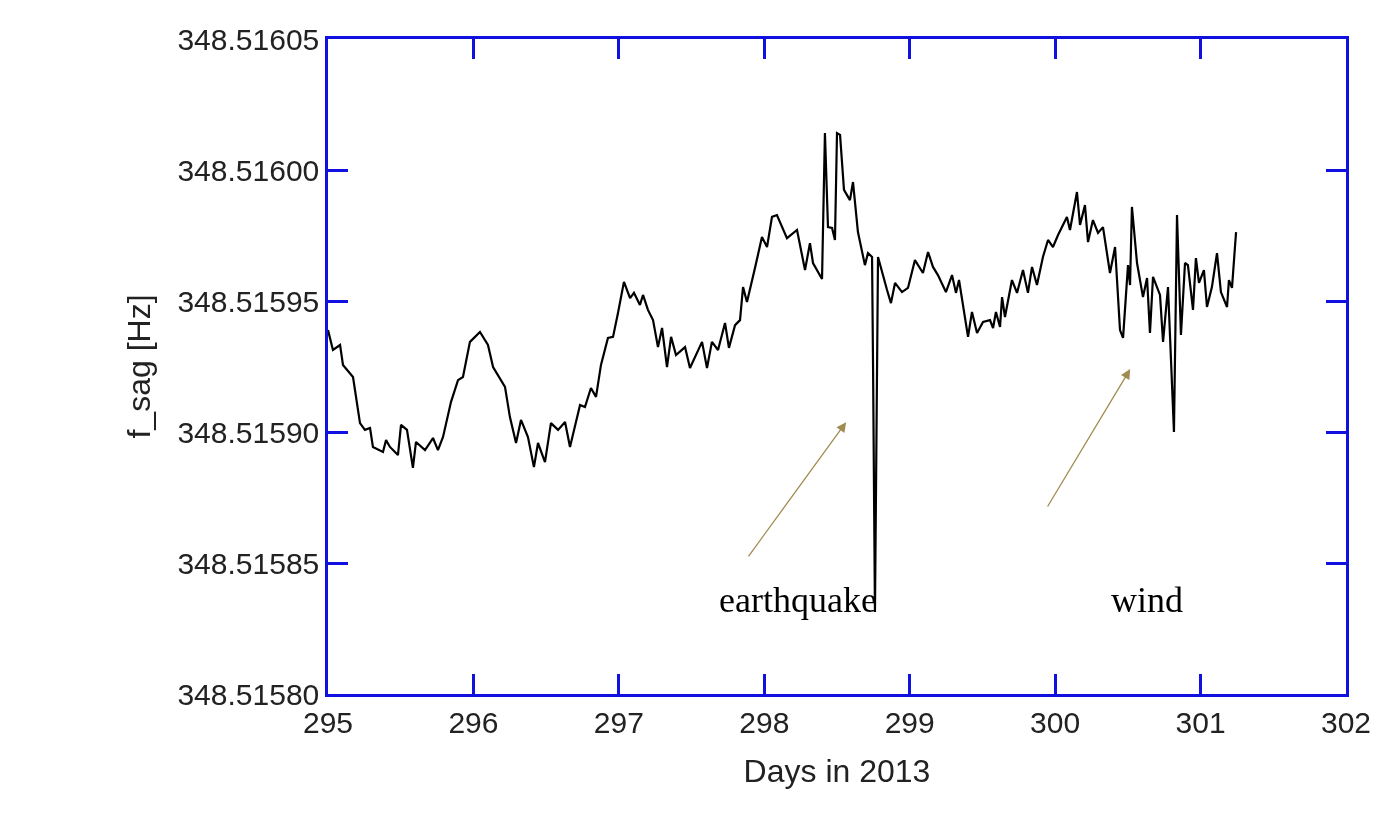 This screenshot has width=1392, height=829. What do you see at coordinates (248, 301) in the screenshot?
I see `y-tick-label: 348.51595` at bounding box center [248, 301].